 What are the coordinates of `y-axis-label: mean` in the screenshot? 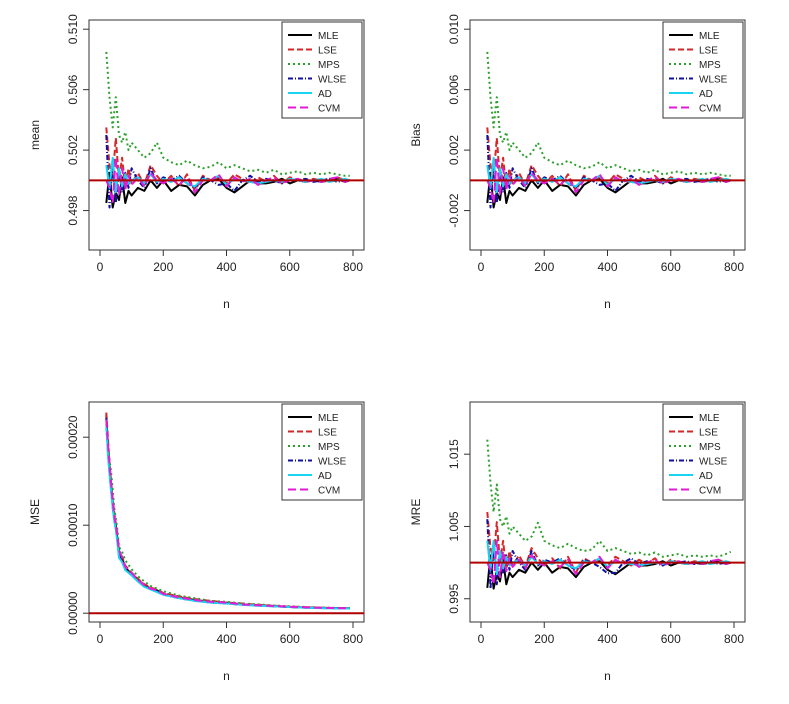 It's located at (35, 135).